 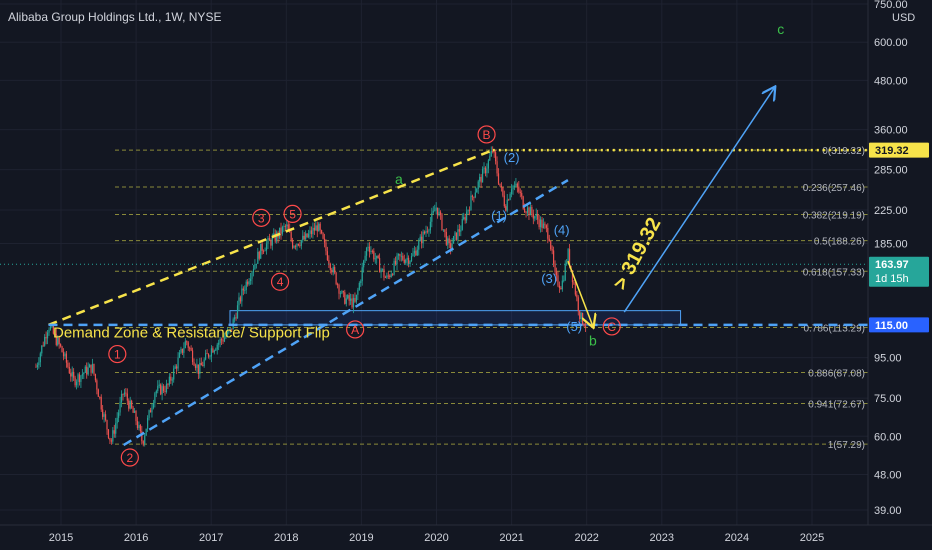 I want to click on wave-circle, so click(x=129, y=457).